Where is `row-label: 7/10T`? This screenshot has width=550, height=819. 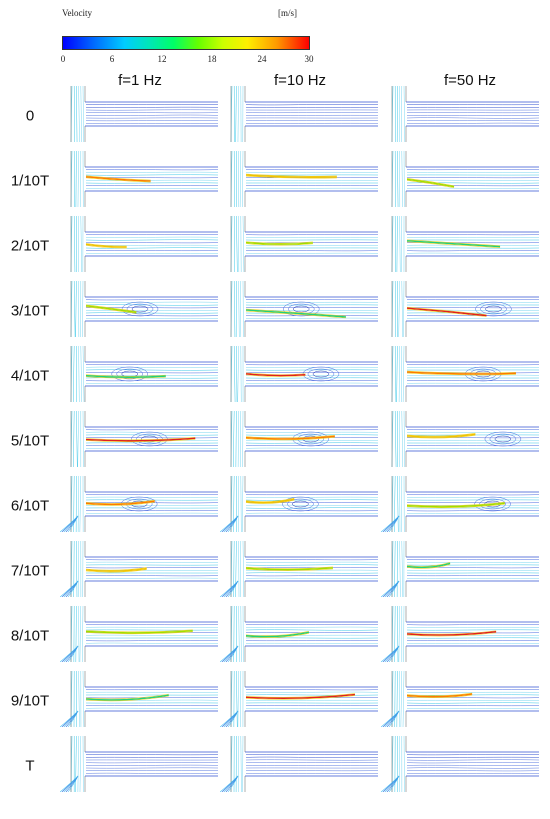
row-label: 7/10T is located at coordinates (30, 571).